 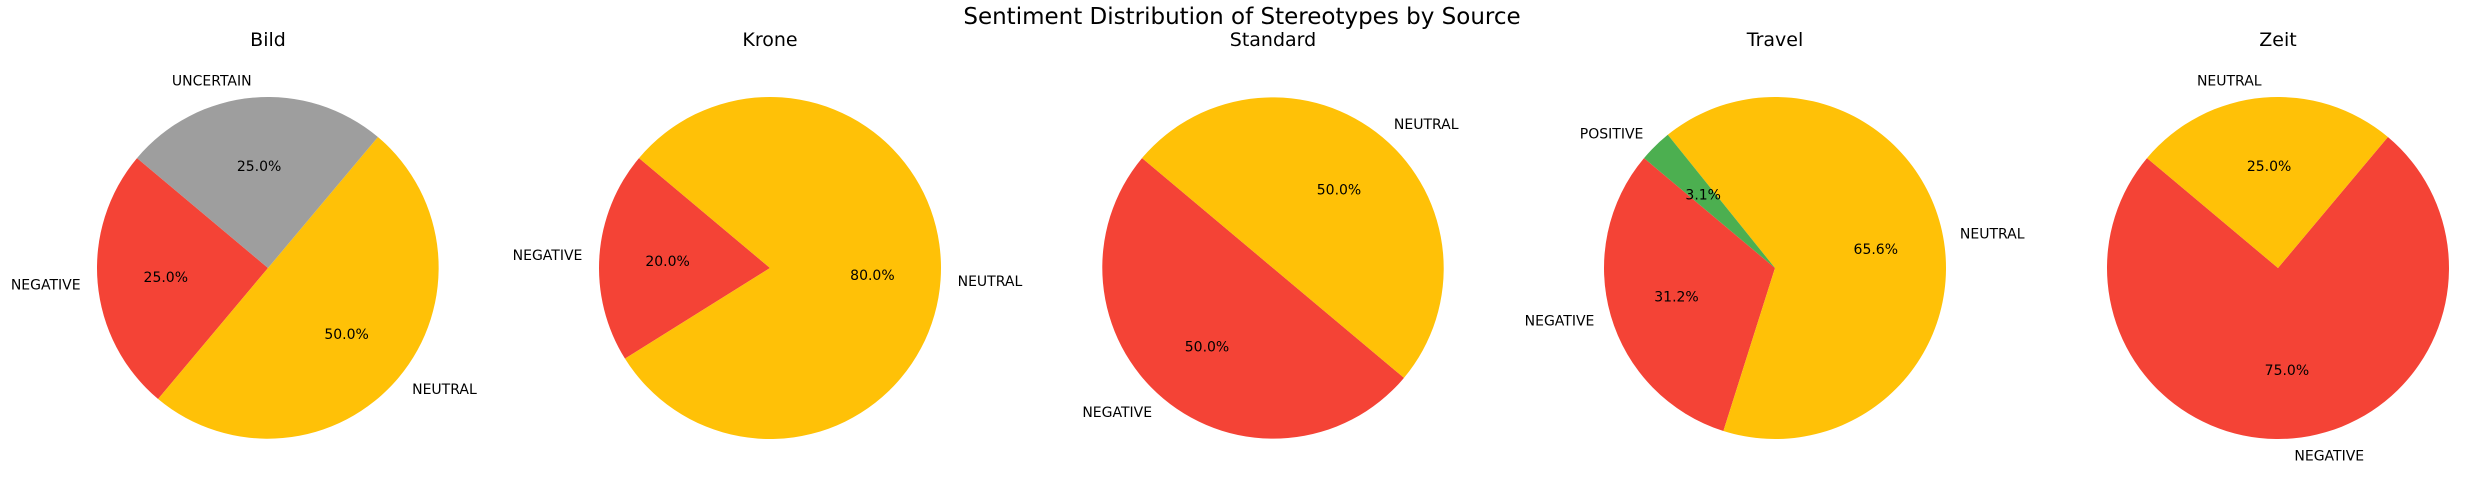 I want to click on pie-standard: Standard NEGATIVE 50.0% NEUTRAL 50.0%, so click(x=1270, y=234).